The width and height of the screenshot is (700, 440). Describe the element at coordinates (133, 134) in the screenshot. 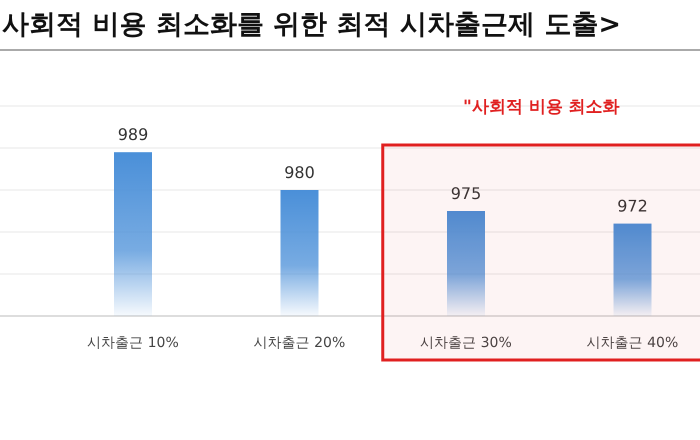

I see `data-label: 989` at that location.